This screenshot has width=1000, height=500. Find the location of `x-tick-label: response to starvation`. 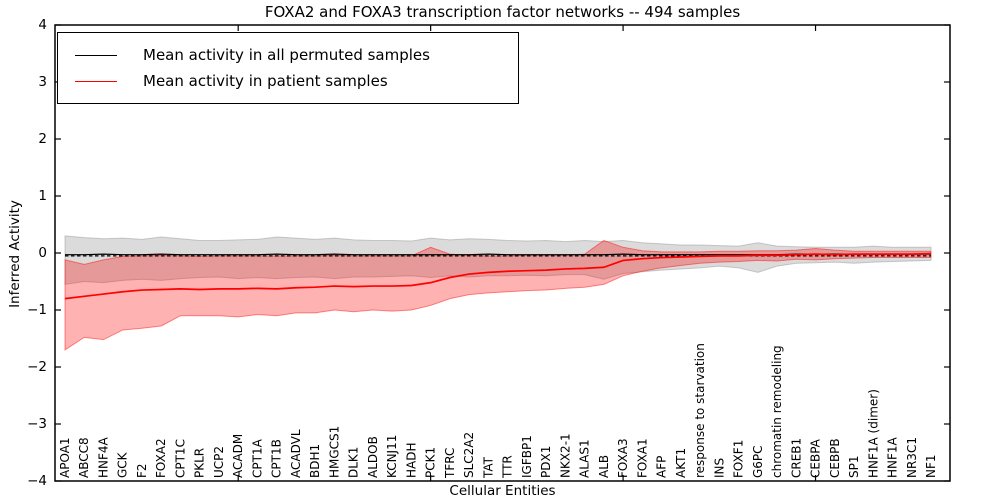

x-tick-label: response to starvation is located at coordinates (700, 410).